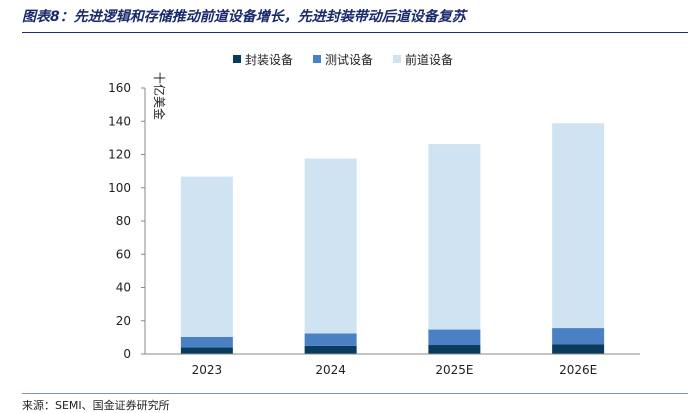  I want to click on chart-legend: 封装设备 测试设备 前道设备, so click(343, 59).